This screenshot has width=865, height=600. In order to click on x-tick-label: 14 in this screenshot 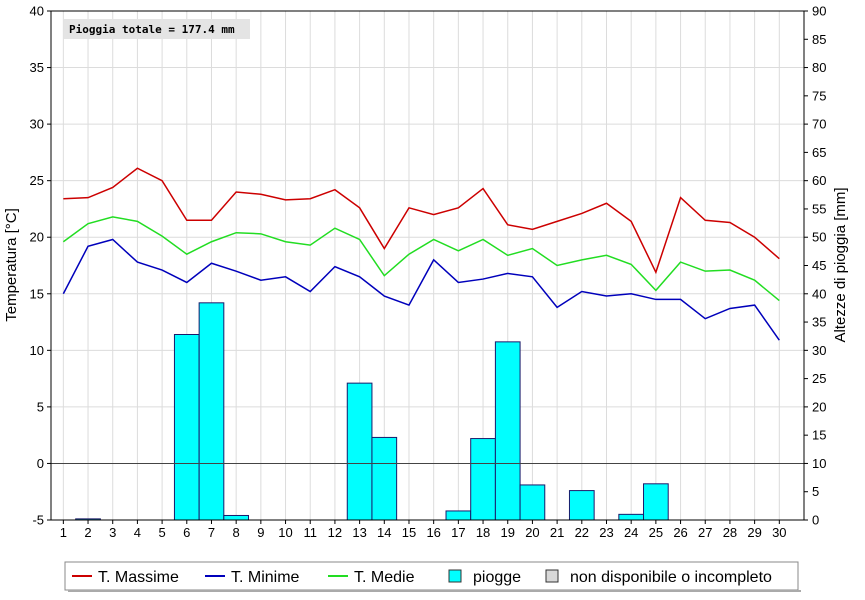, I will do `click(384, 532)`.